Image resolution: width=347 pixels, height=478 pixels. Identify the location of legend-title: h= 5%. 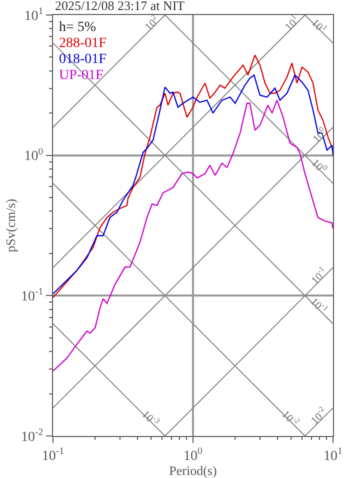
(77, 27).